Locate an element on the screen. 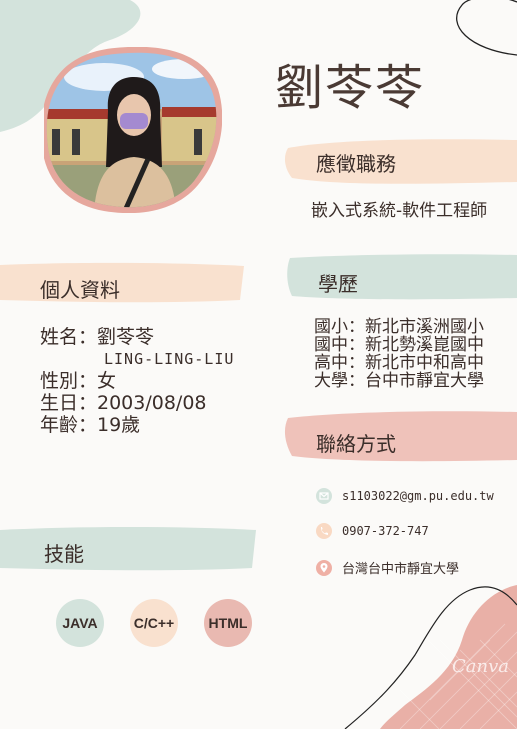  personal-age-line: 年齡：19歲 is located at coordinates (90, 425).